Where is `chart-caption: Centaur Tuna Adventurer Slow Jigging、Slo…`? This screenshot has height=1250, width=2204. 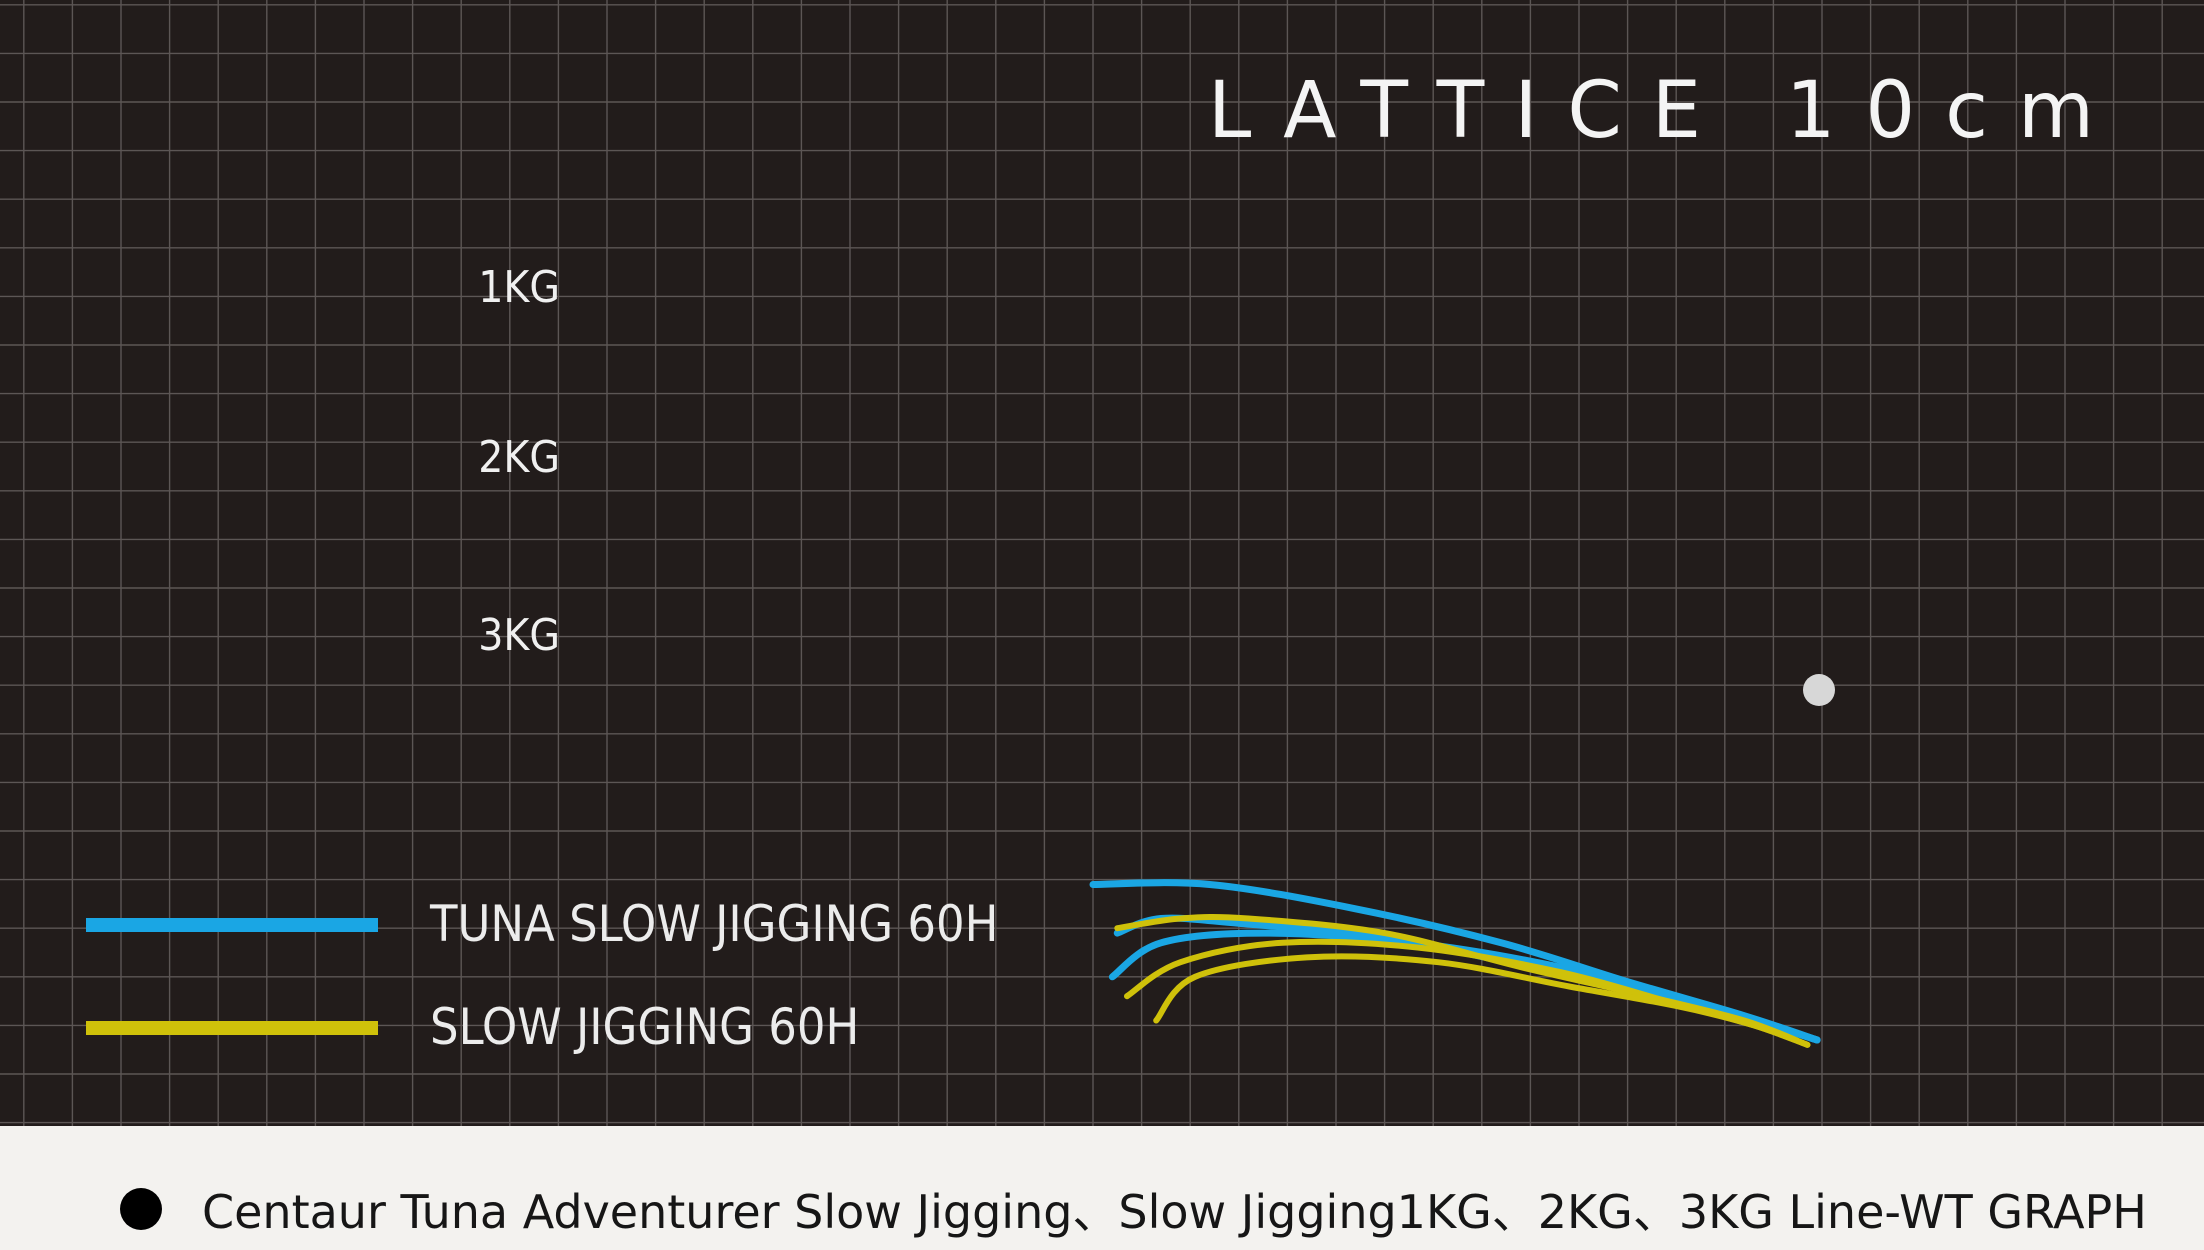 chart-caption: Centaur Tuna Adventurer Slow Jigging、Slo… is located at coordinates (1133, 1209).